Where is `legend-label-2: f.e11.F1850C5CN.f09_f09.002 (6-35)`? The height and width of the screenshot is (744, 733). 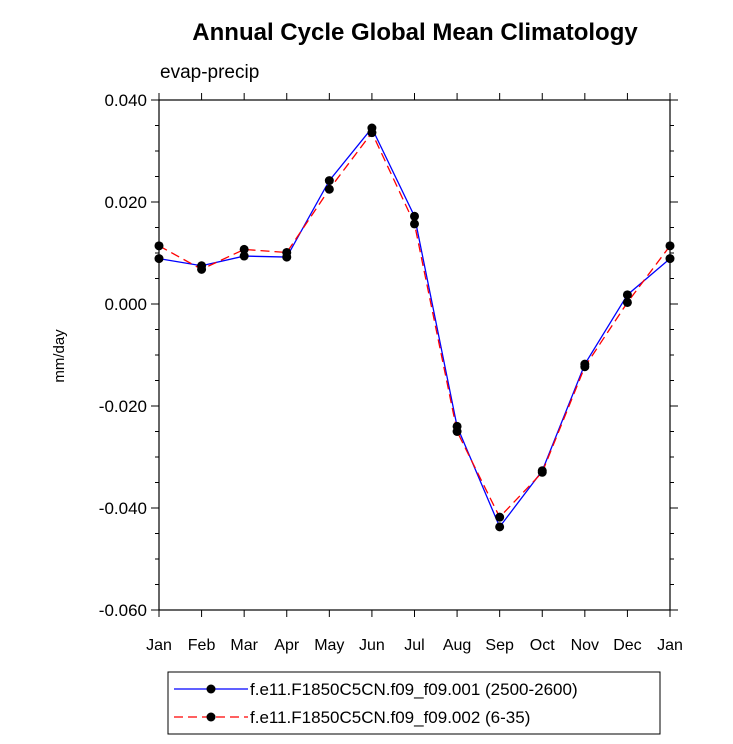
legend-label-2: f.e11.F1850C5CN.f09_f09.002 (6-35) is located at coordinates (390, 717).